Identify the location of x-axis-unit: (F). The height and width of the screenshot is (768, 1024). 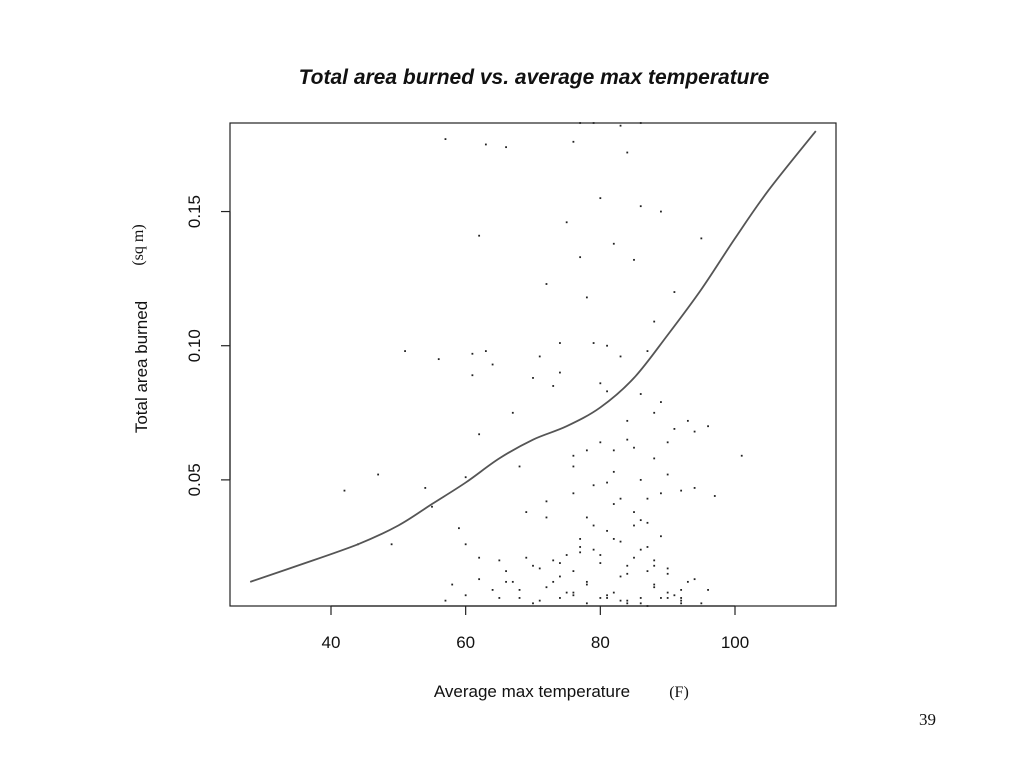
(679, 692).